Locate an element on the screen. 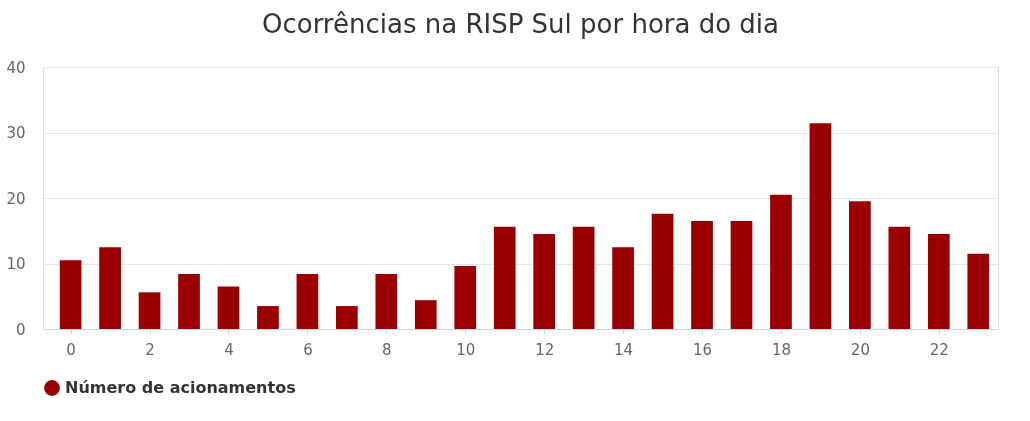 The image size is (1030, 421). x-tick-label: 18 is located at coordinates (781, 349).